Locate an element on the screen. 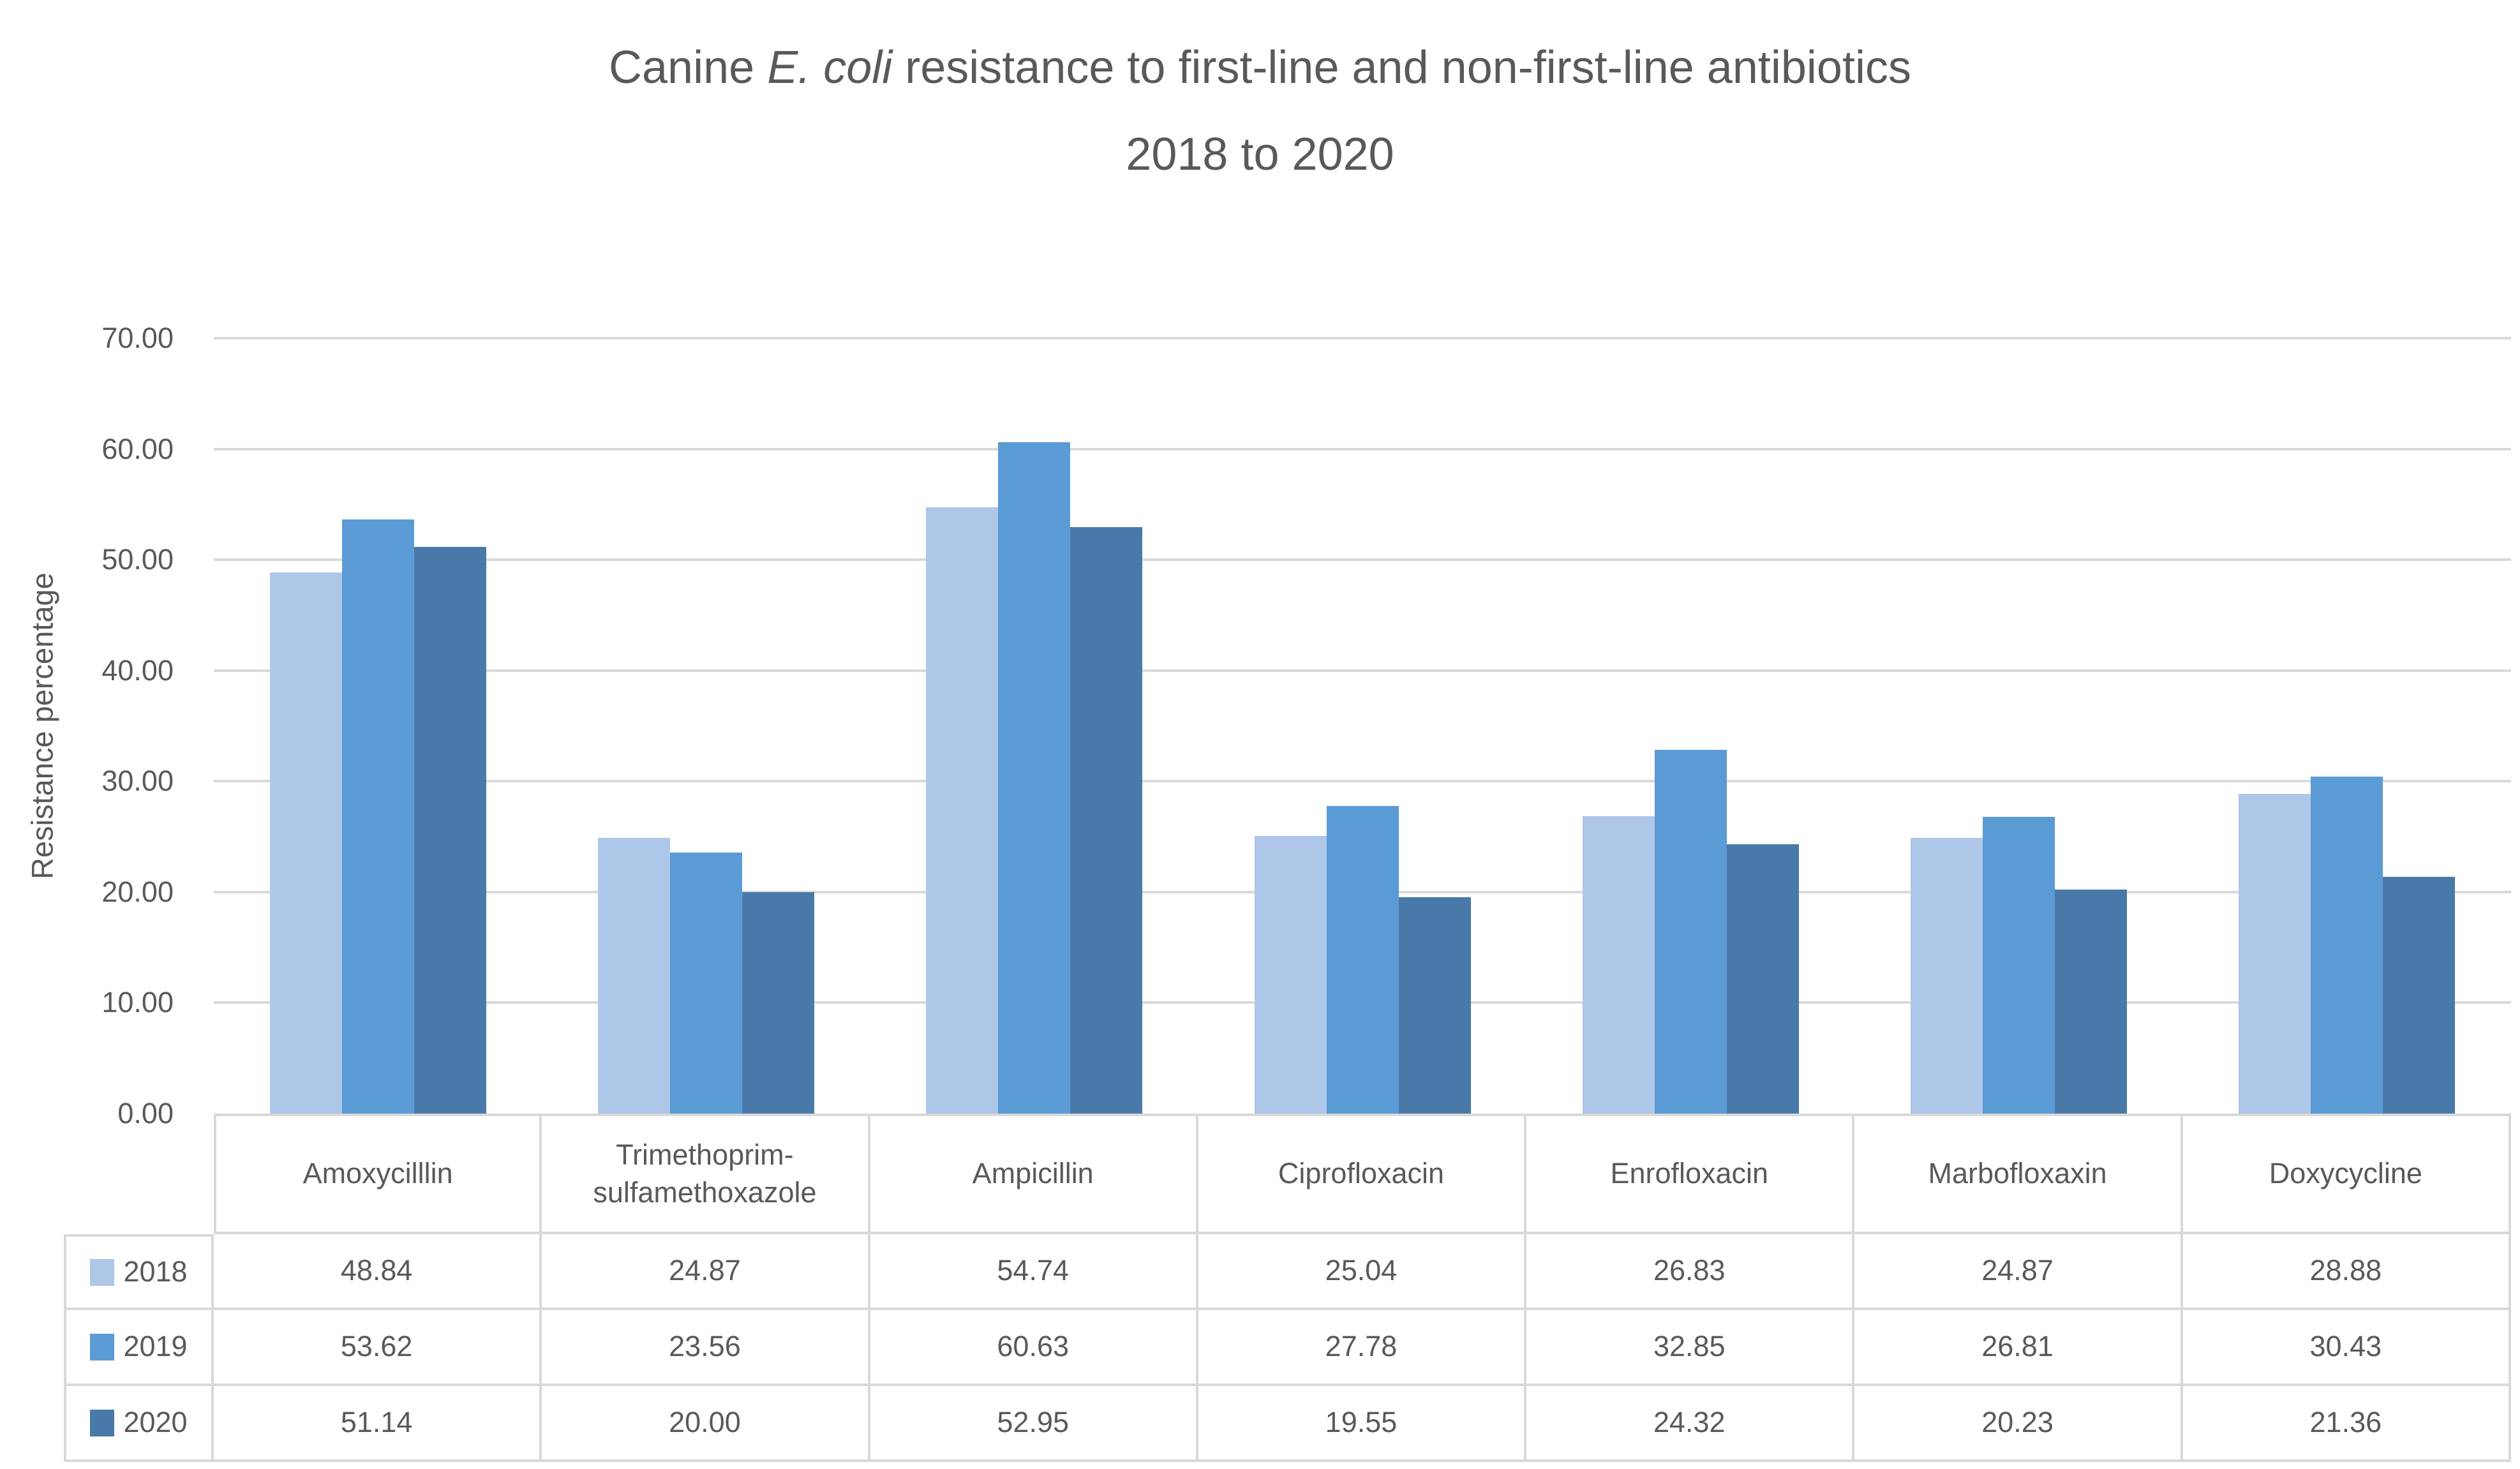 The height and width of the screenshot is (1469, 2520). y-tick-label: 70.00 is located at coordinates (137, 338).